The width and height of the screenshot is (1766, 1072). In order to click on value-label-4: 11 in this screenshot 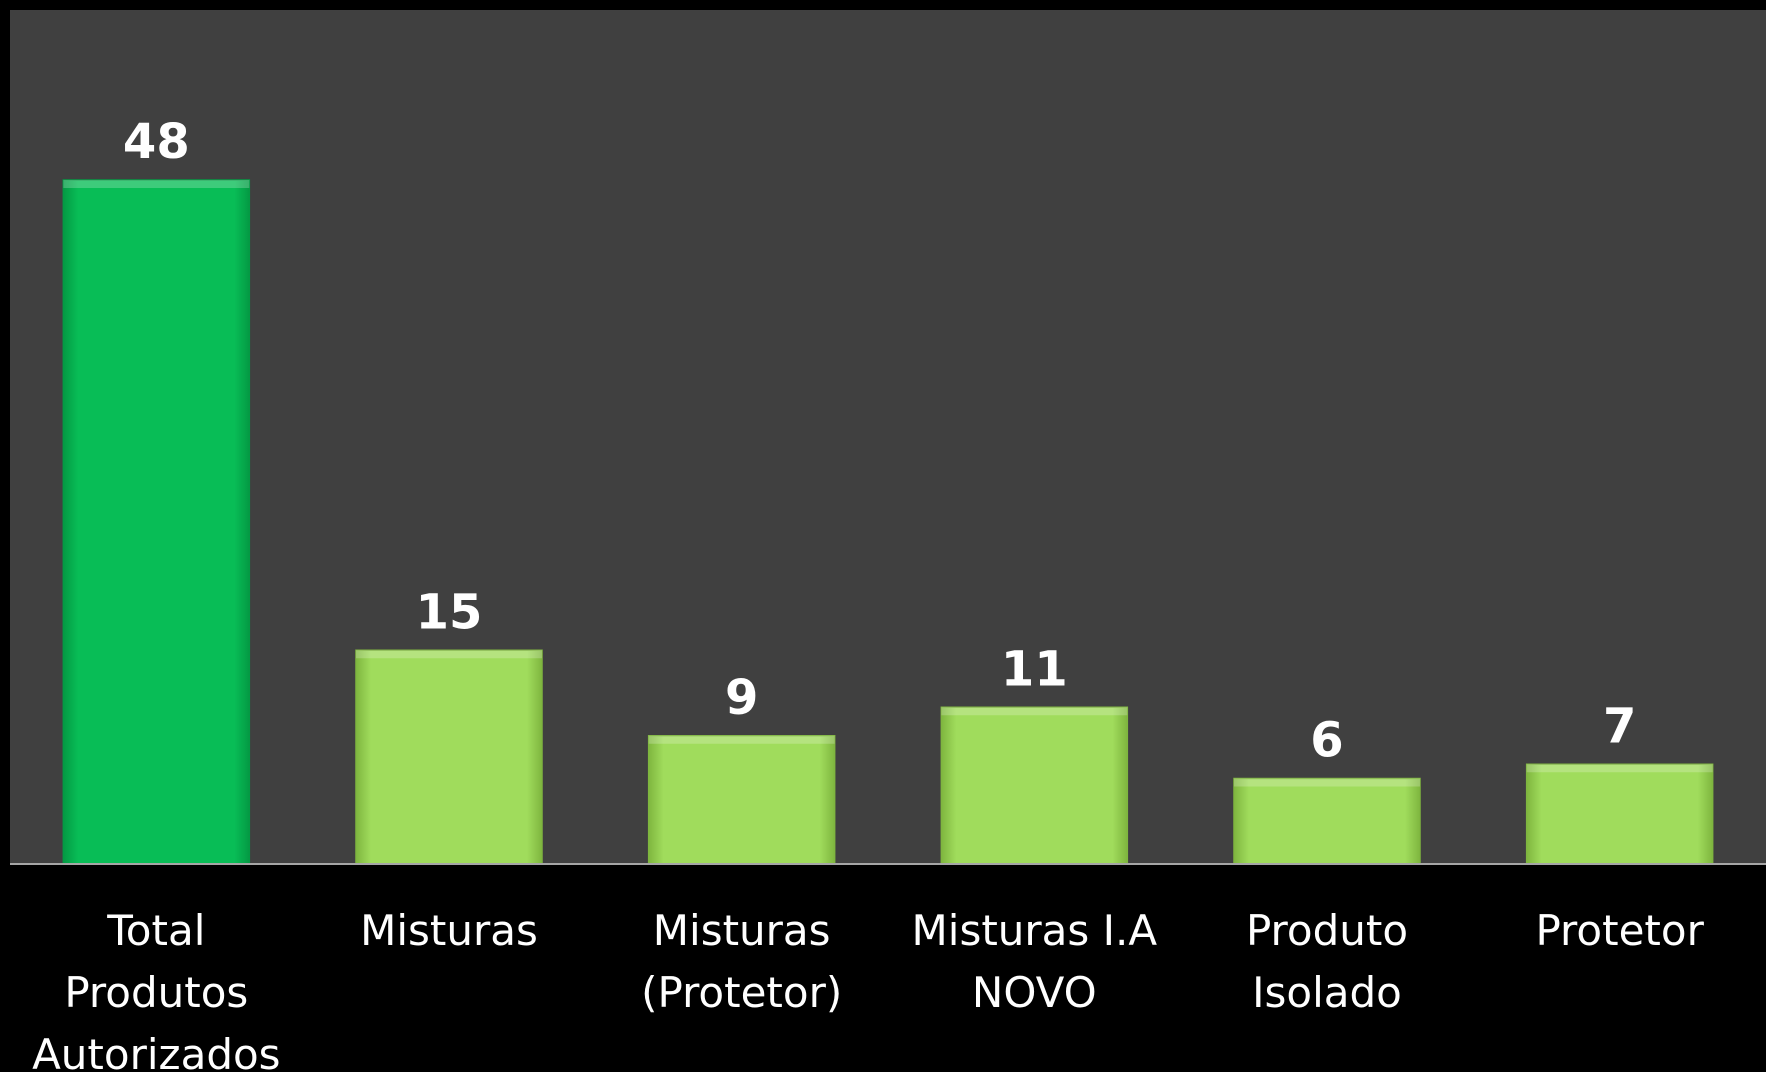, I will do `click(1034, 669)`.